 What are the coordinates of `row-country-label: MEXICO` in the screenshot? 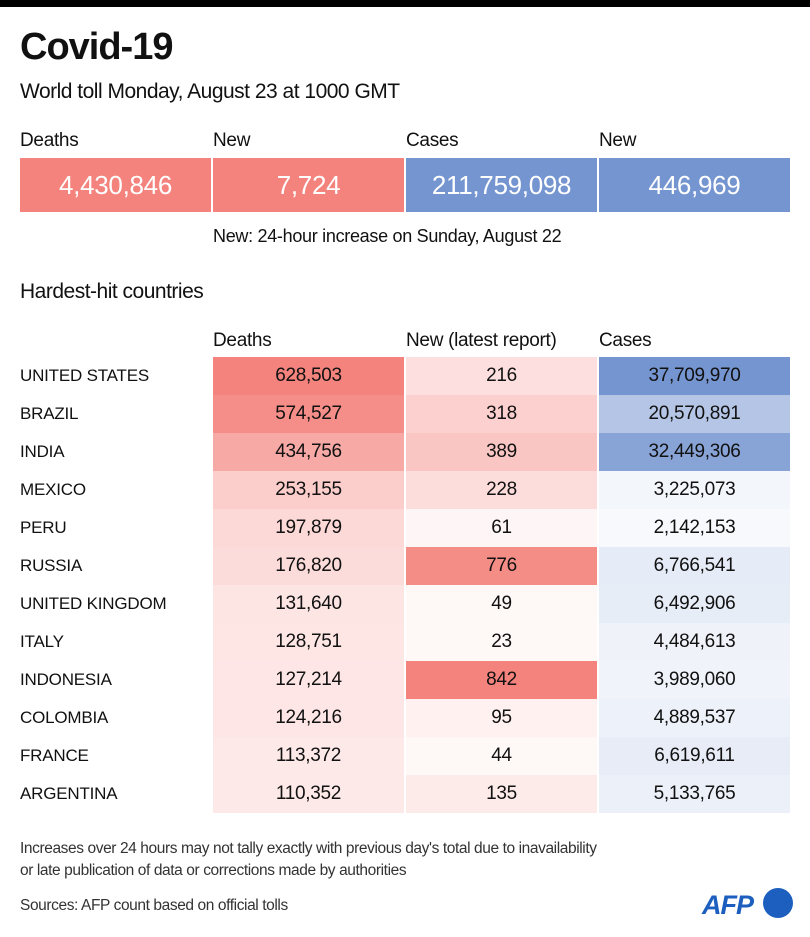 It's located at (53, 489).